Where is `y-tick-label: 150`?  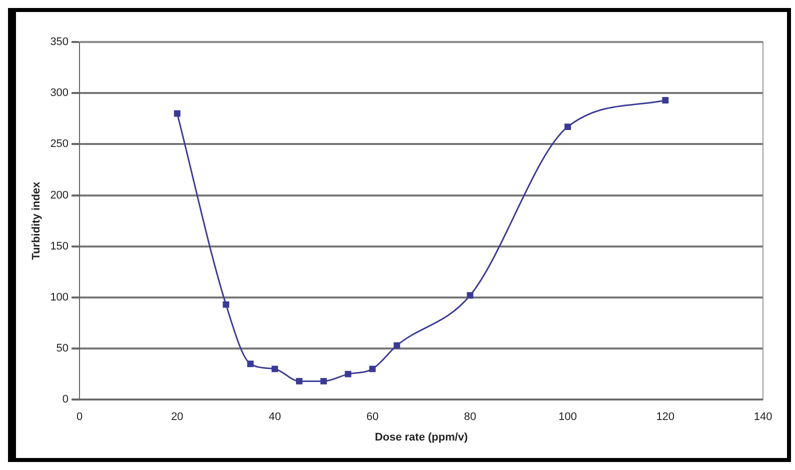 y-tick-label: 150 is located at coordinates (59, 246).